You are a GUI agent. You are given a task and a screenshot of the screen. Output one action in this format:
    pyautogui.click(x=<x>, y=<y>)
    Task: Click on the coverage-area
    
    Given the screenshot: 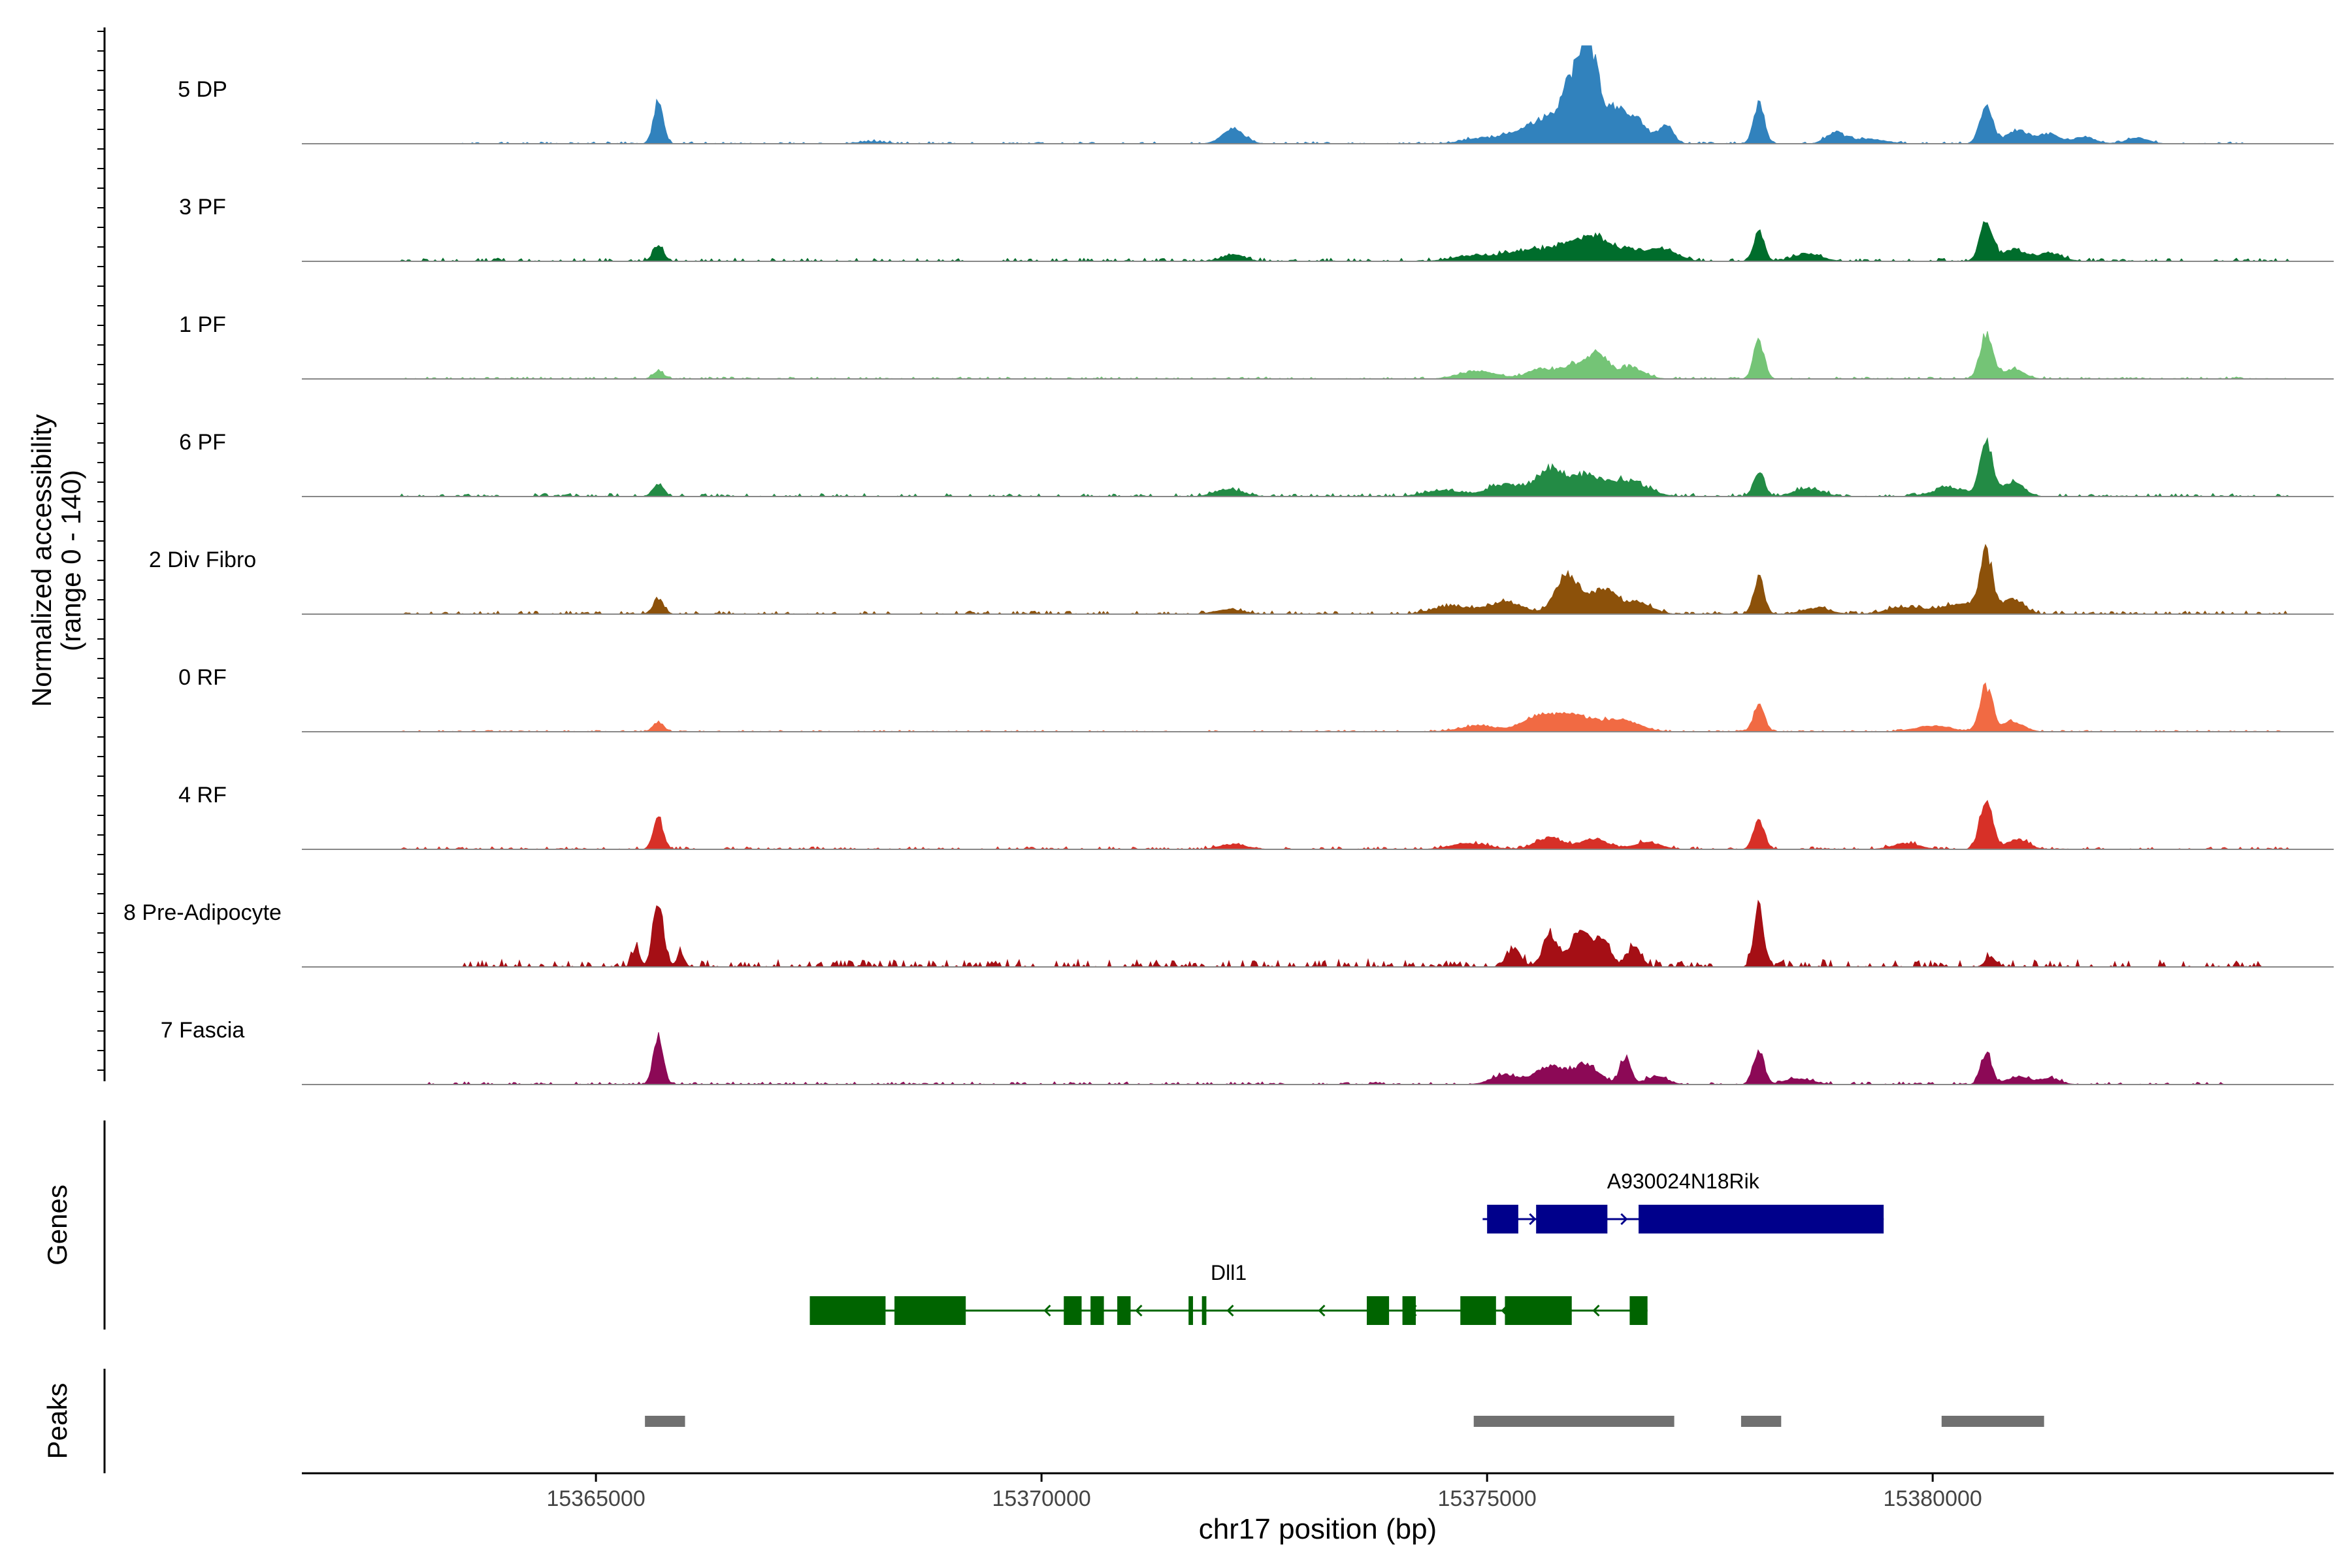 What is the action you would take?
    pyautogui.click(x=1318, y=933)
    